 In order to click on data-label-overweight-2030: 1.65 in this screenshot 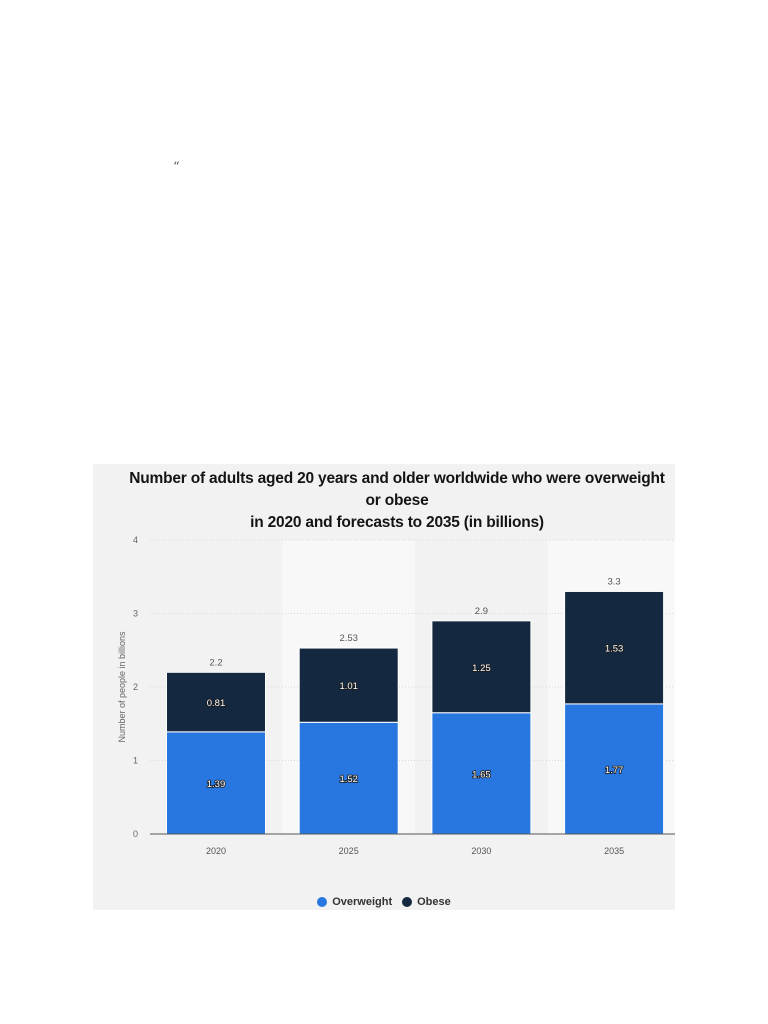, I will do `click(481, 774)`.